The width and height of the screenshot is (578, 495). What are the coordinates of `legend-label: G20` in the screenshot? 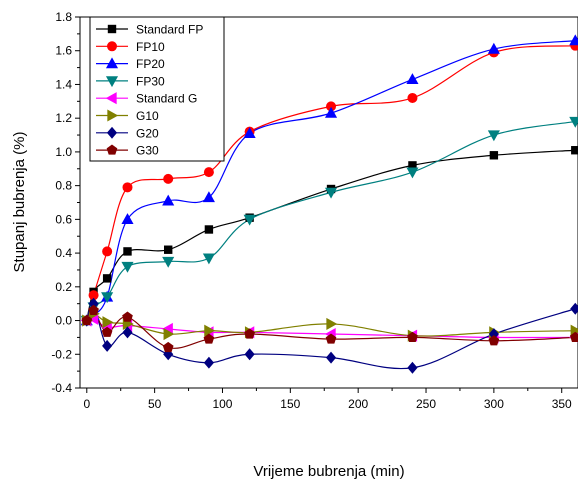 It's located at (147, 133).